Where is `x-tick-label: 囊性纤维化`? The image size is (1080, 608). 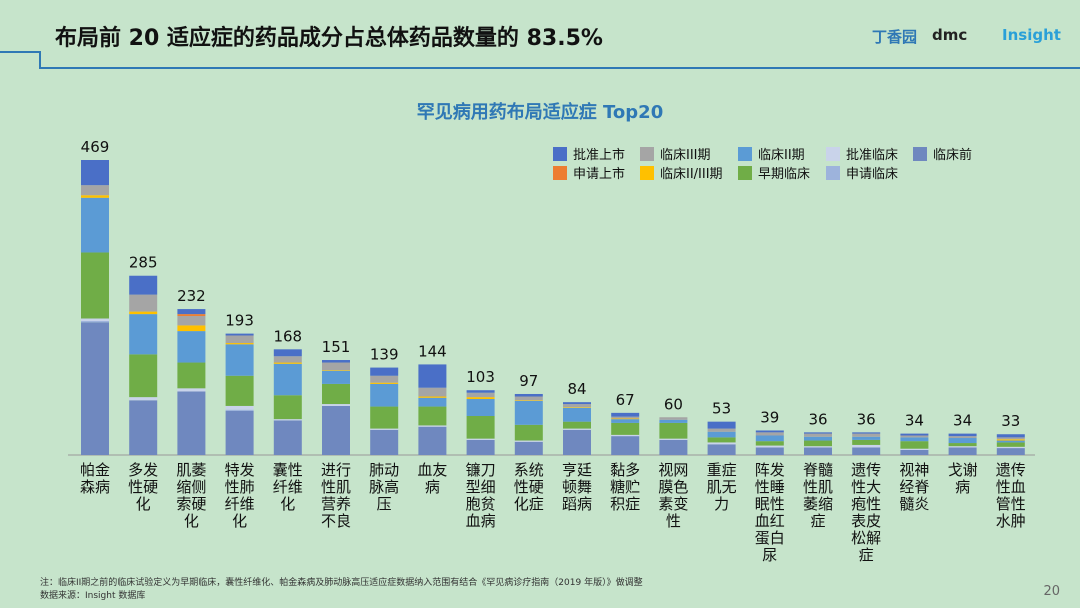
x-tick-label: 囊性纤维化 is located at coordinates (287, 487).